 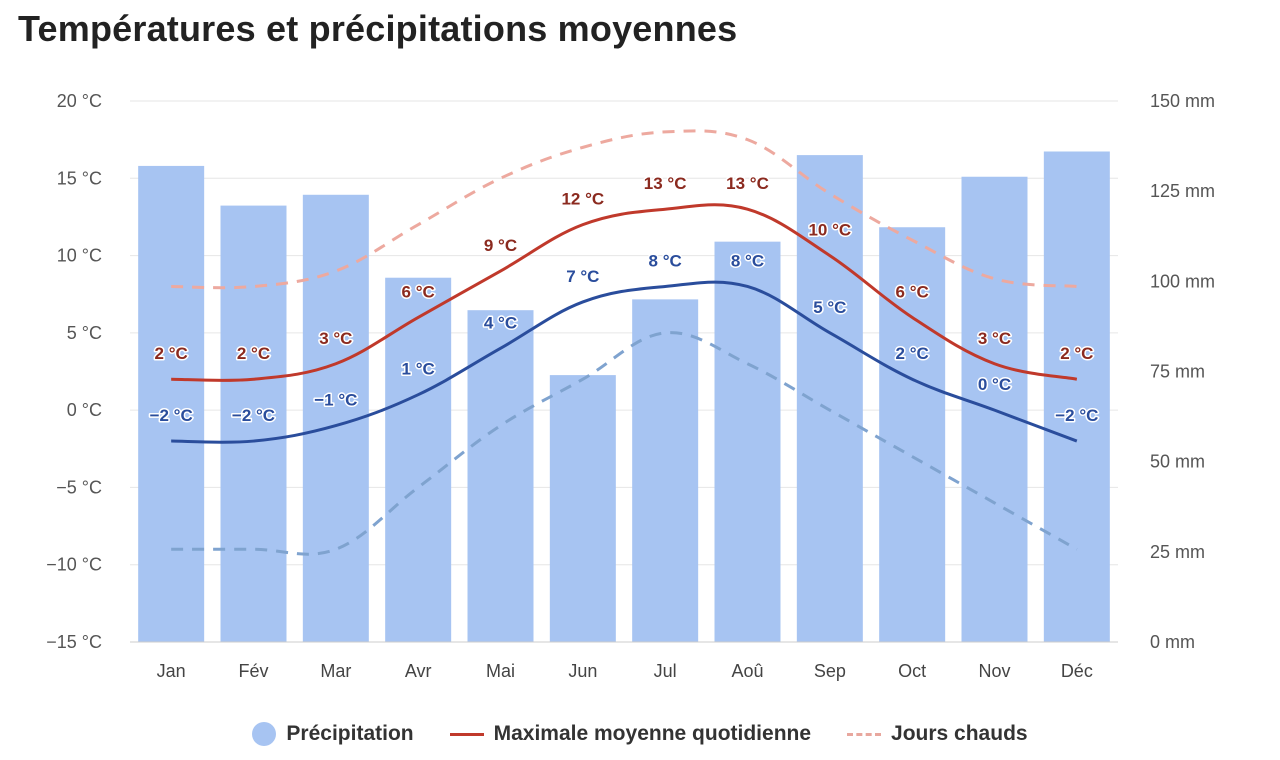 What do you see at coordinates (79, 178) in the screenshot?
I see `y-left-tick-label: 15 °C` at bounding box center [79, 178].